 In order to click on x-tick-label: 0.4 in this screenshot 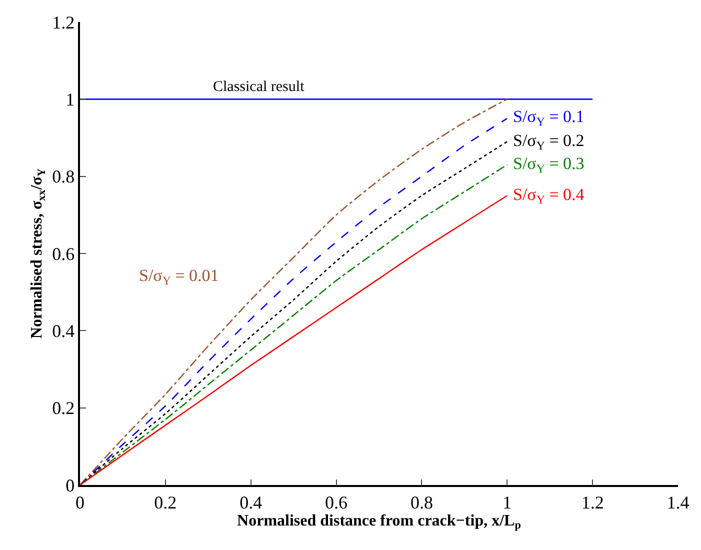, I will do `click(251, 502)`.